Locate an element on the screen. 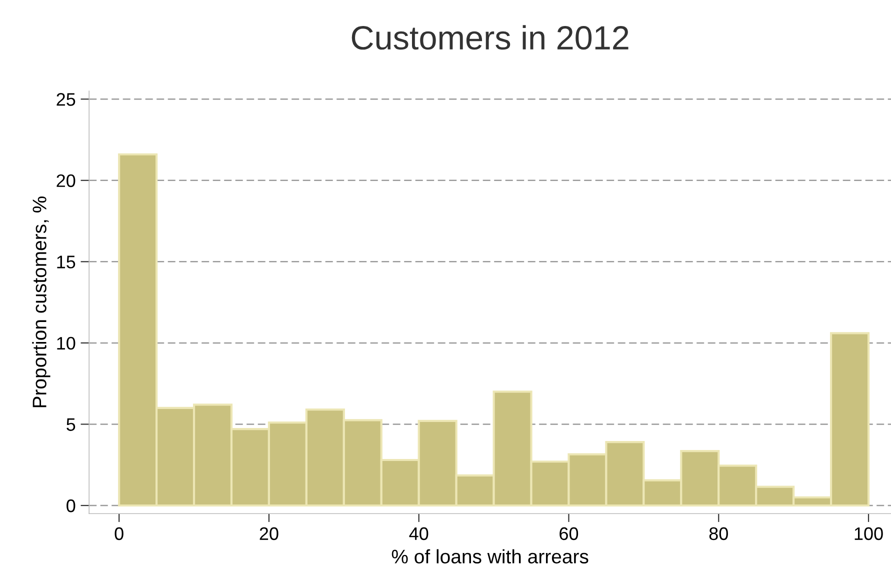  x-tick-label: 80 is located at coordinates (718, 533).